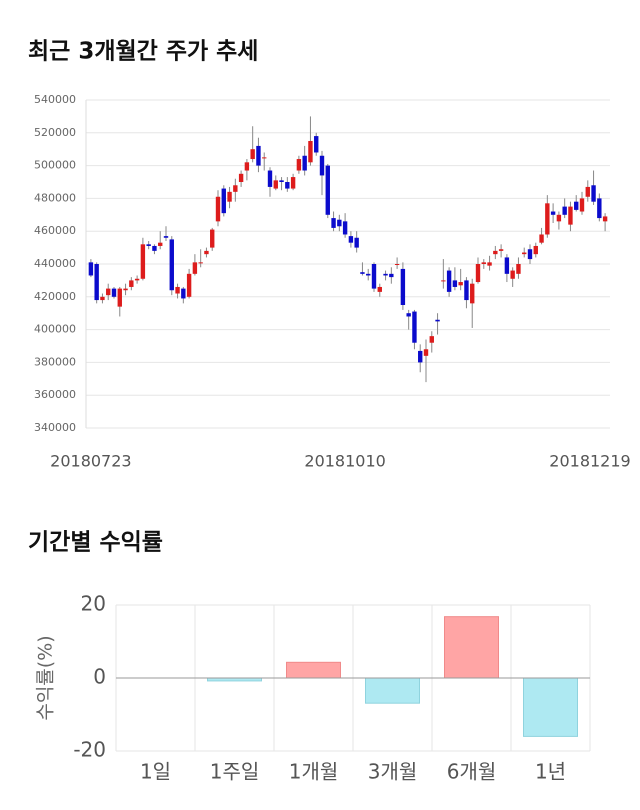 This screenshot has height=810, width=640. What do you see at coordinates (589, 461) in the screenshot?
I see `x-tick-label: 20181219` at bounding box center [589, 461].